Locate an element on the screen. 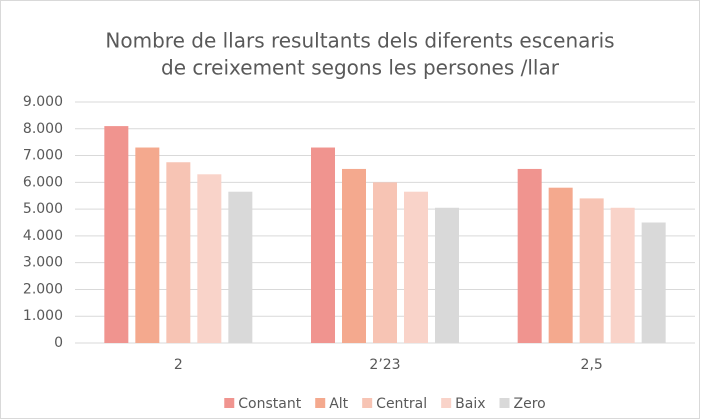 The width and height of the screenshot is (701, 420). y-tick-label: 0 is located at coordinates (58, 343).